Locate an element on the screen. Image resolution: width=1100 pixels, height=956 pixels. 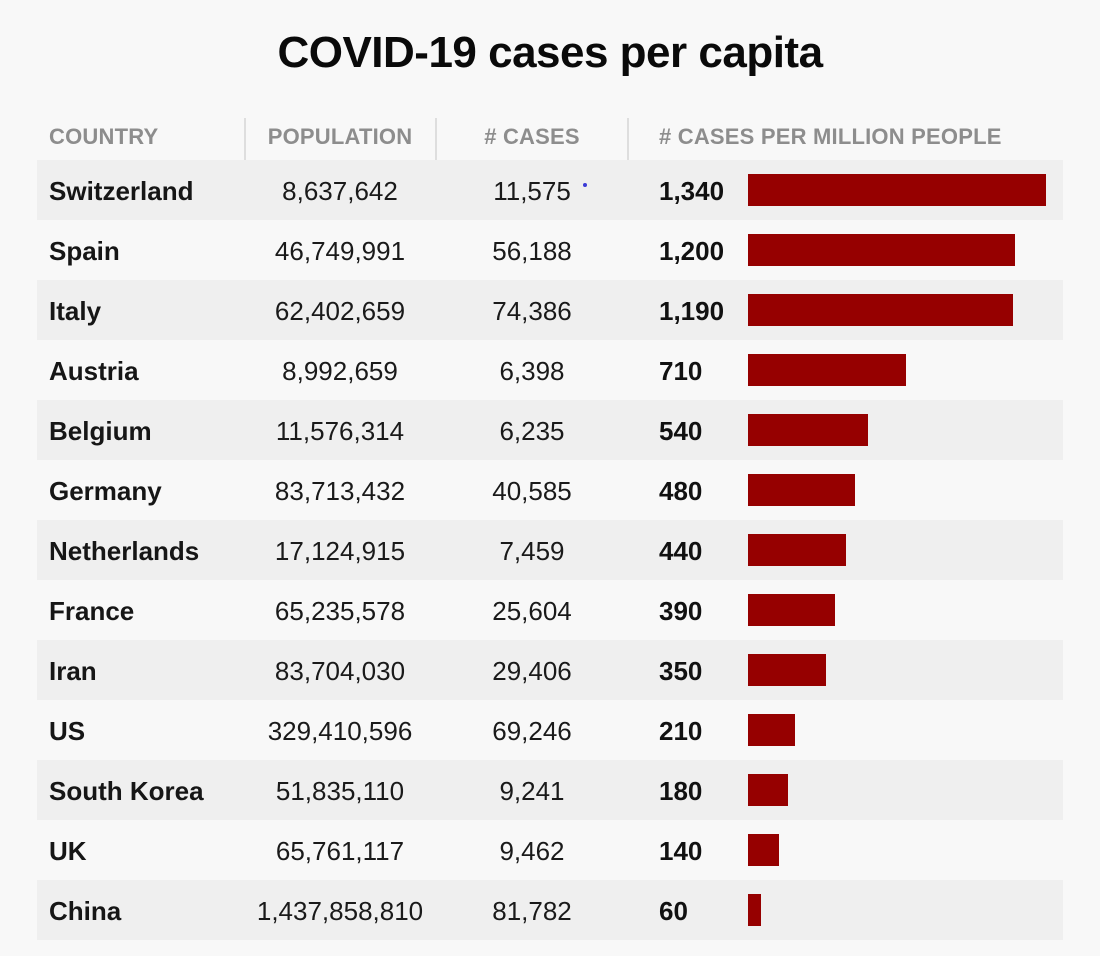
population-cell: 62,402,659 is located at coordinates (340, 311).